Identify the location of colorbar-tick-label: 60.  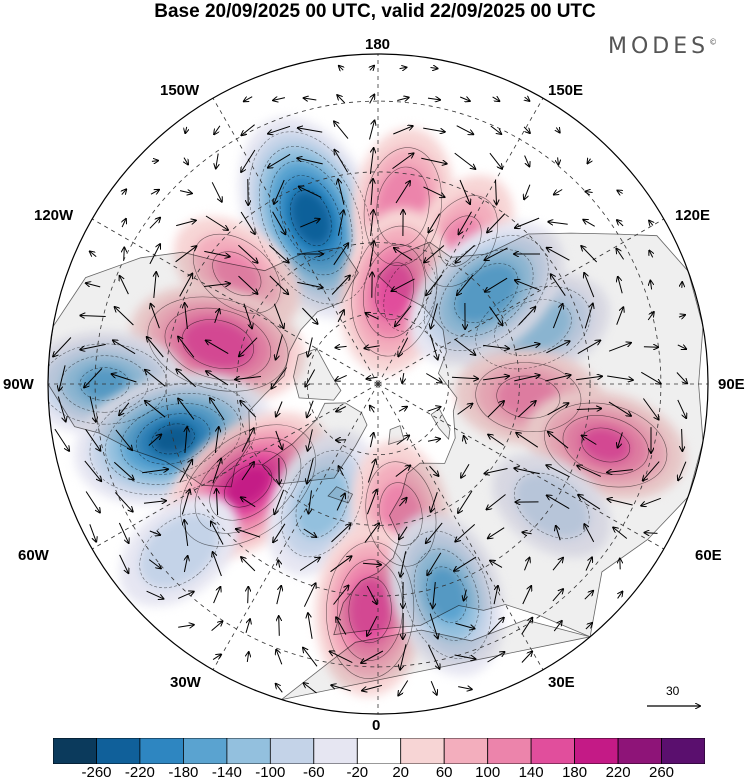
(444, 772).